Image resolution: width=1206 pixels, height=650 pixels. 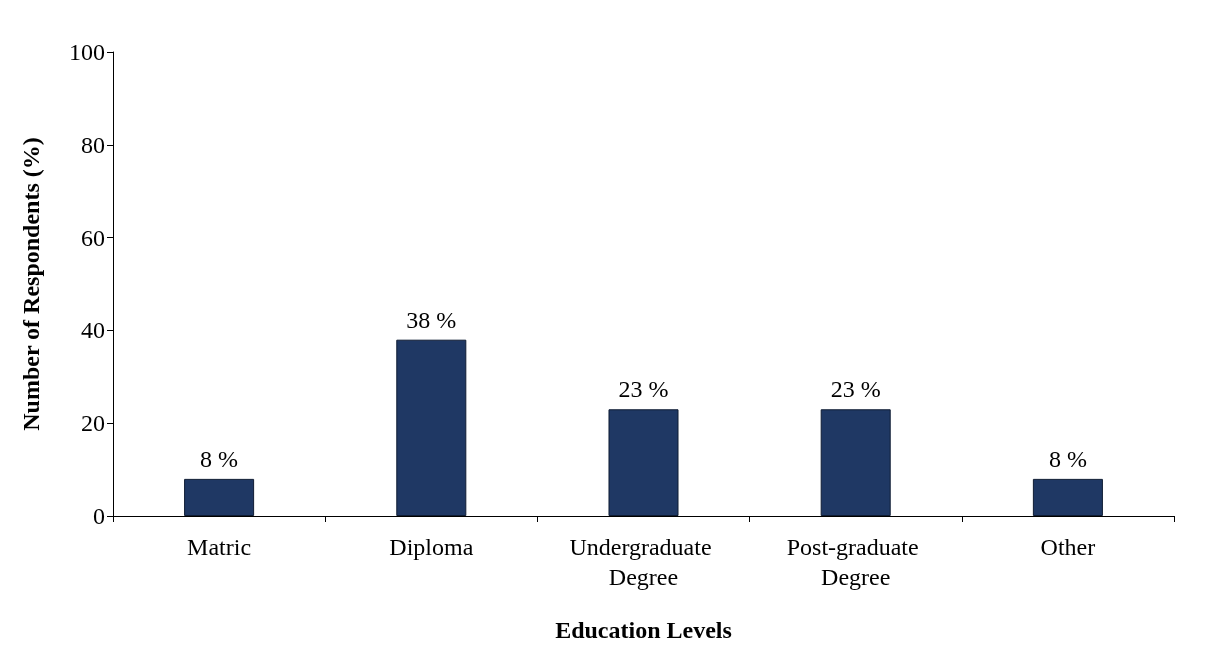 What do you see at coordinates (855, 562) in the screenshot?
I see `x-tick-label: Post-graduate Degree` at bounding box center [855, 562].